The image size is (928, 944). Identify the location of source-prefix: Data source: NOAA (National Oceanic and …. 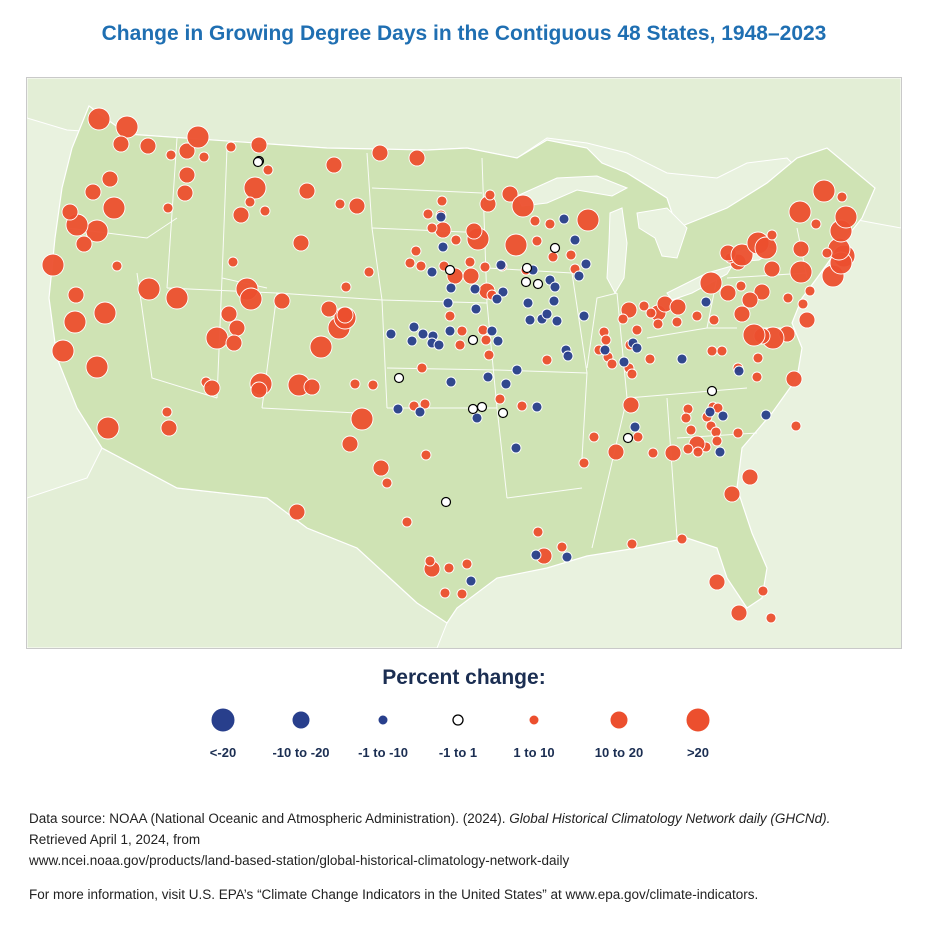
(267, 818).